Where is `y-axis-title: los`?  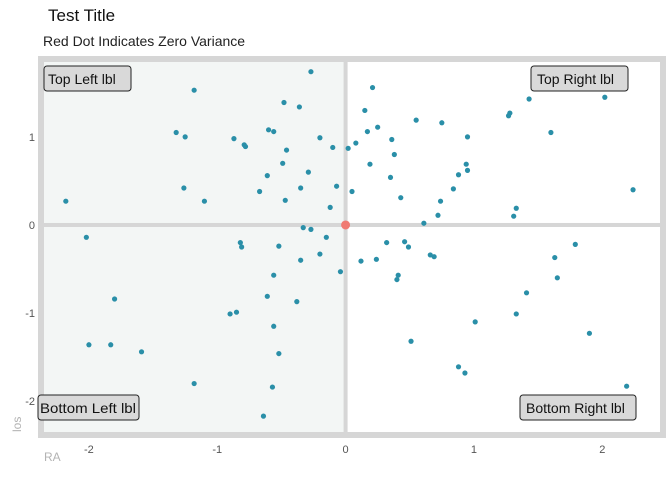
y-axis-title: los is located at coordinates (17, 424).